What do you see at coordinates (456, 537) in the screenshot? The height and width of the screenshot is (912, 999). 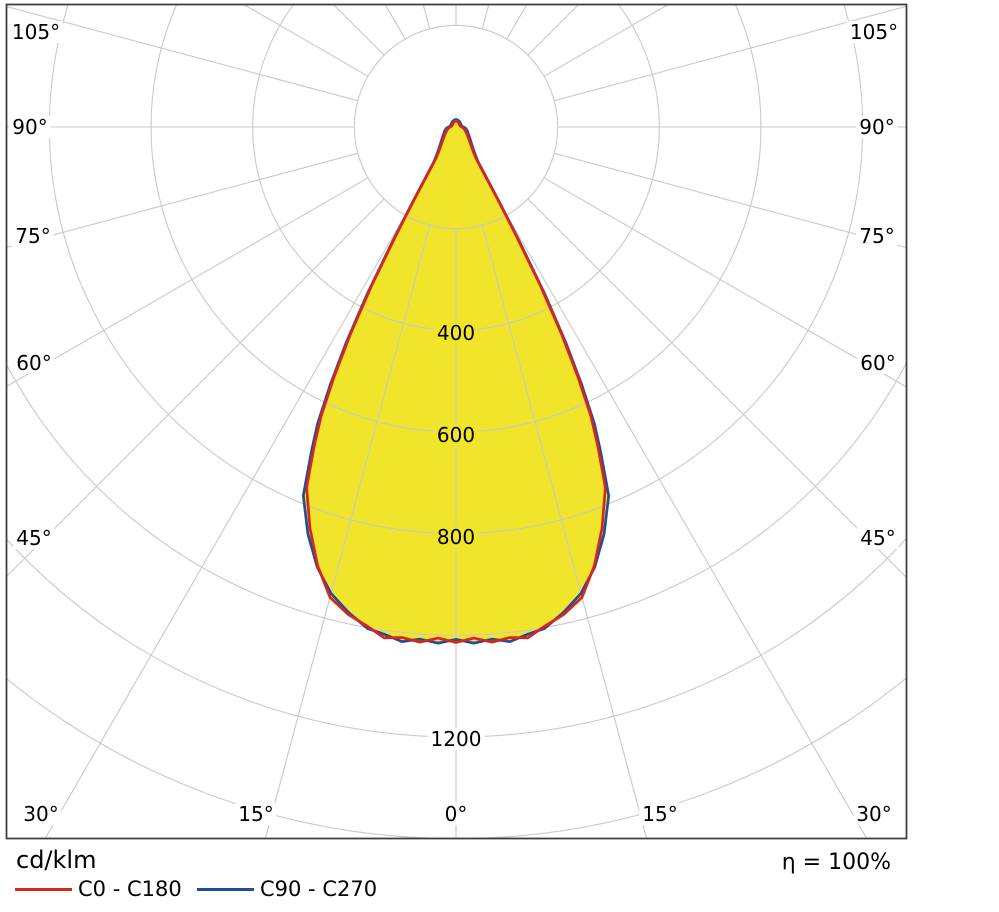 I see `value-label: 800` at bounding box center [456, 537].